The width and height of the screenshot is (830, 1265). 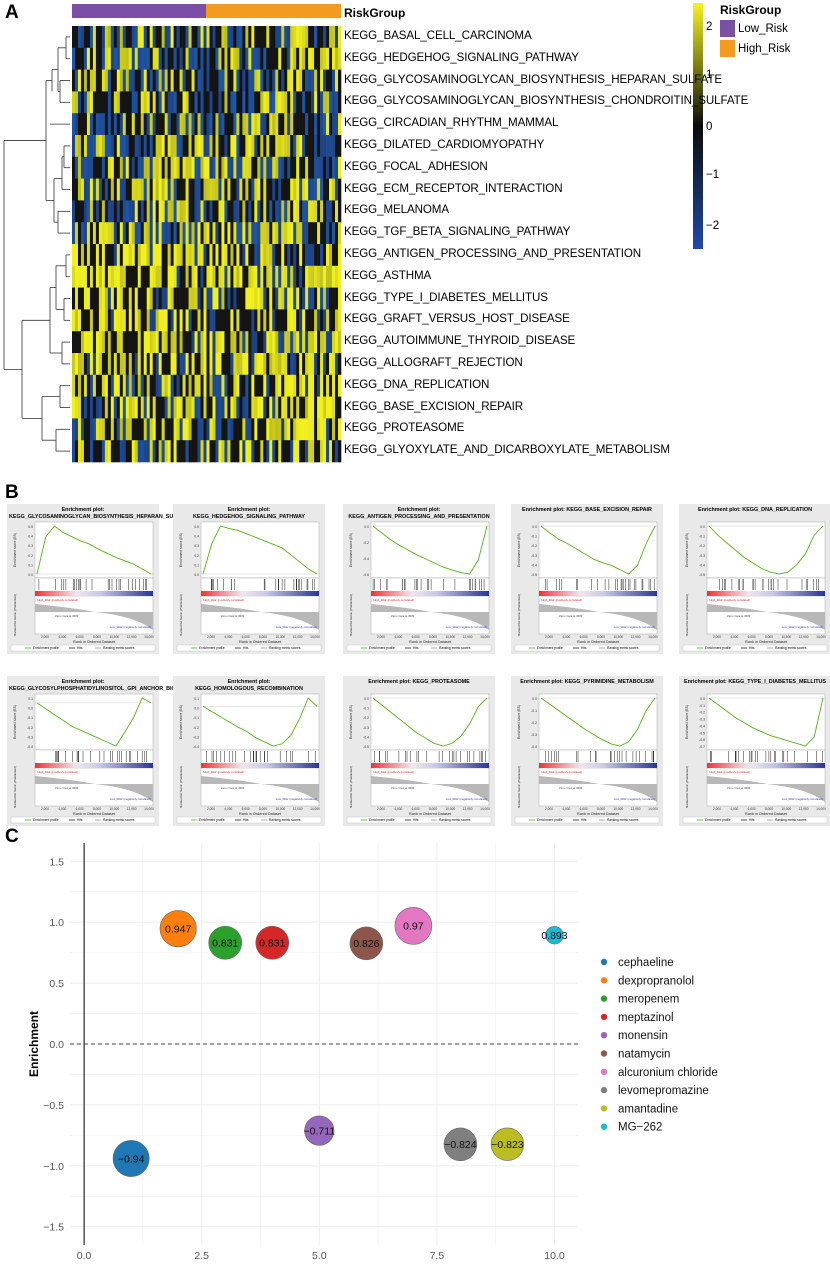 I want to click on gsea-y-tick: 0.3, so click(x=196, y=546).